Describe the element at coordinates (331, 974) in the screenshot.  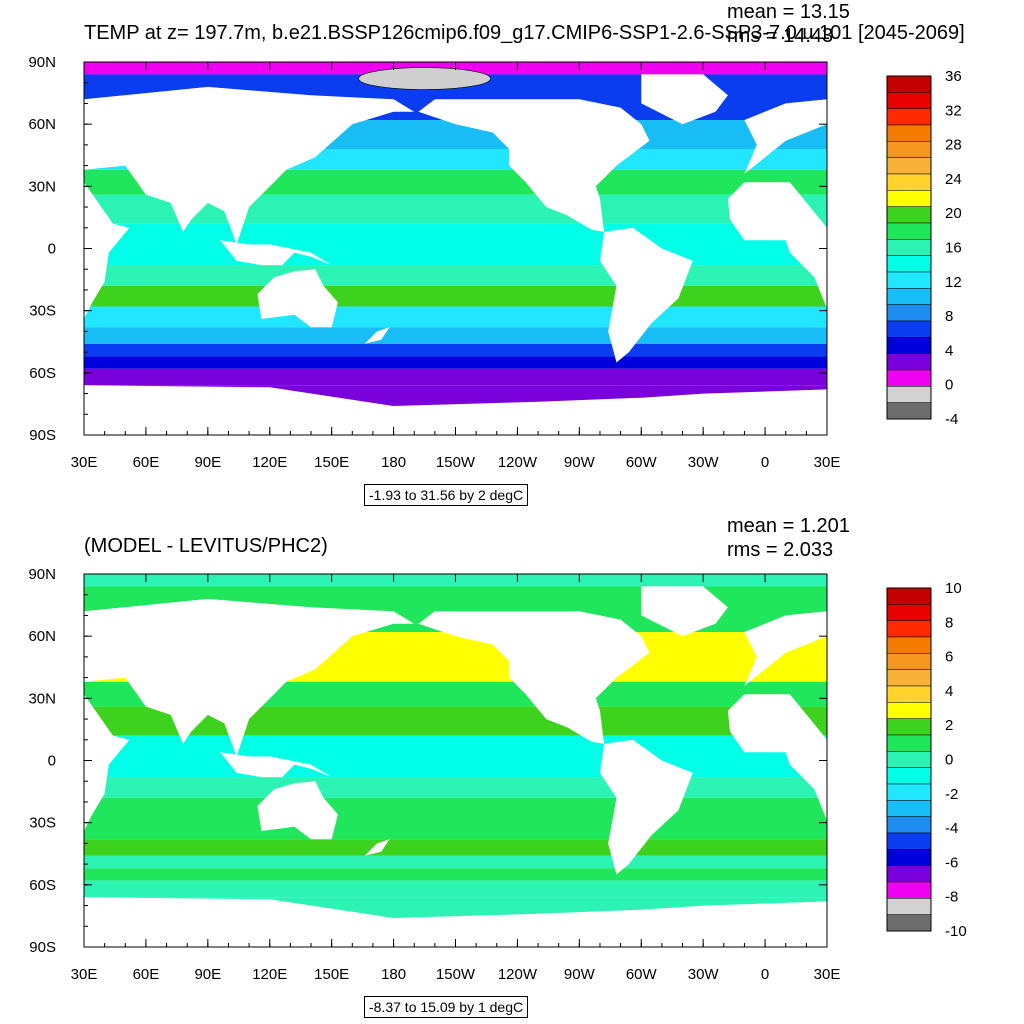
I see `x-tick-label: 150E` at that location.